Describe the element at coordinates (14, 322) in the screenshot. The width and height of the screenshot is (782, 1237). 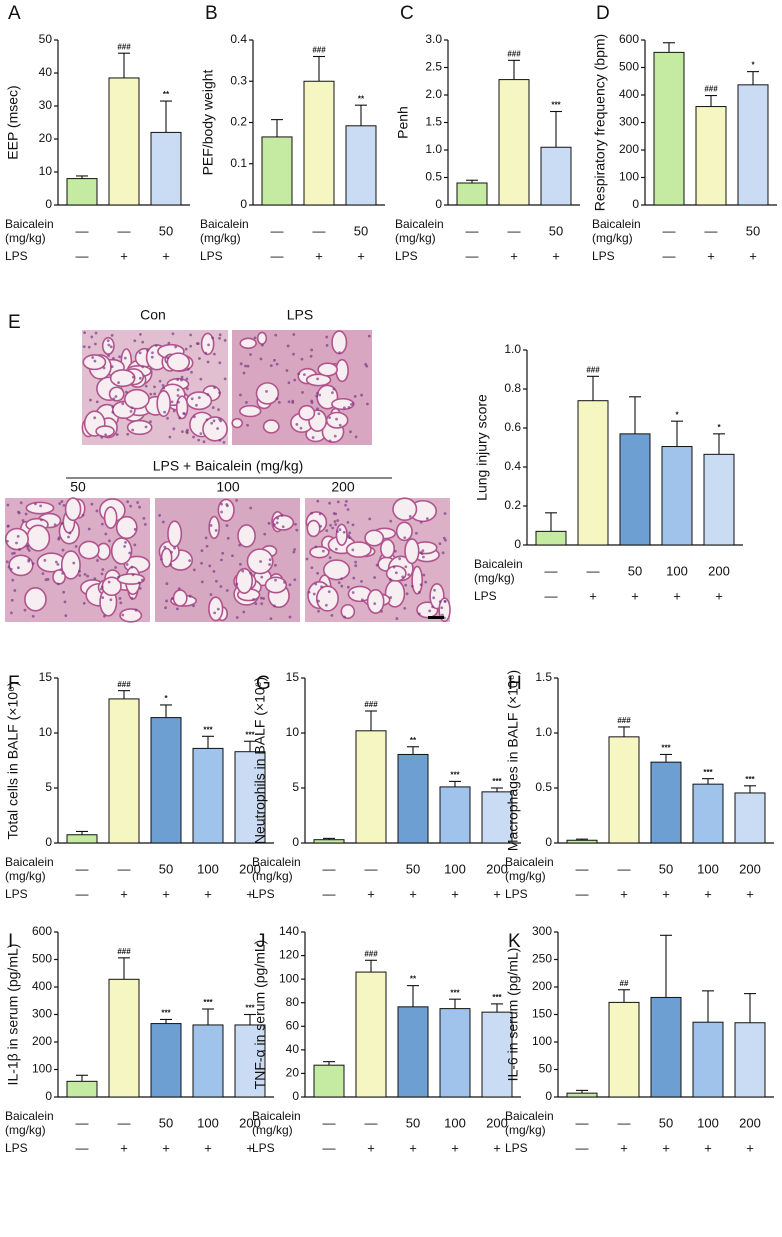
I see `panel-letter: E` at that location.